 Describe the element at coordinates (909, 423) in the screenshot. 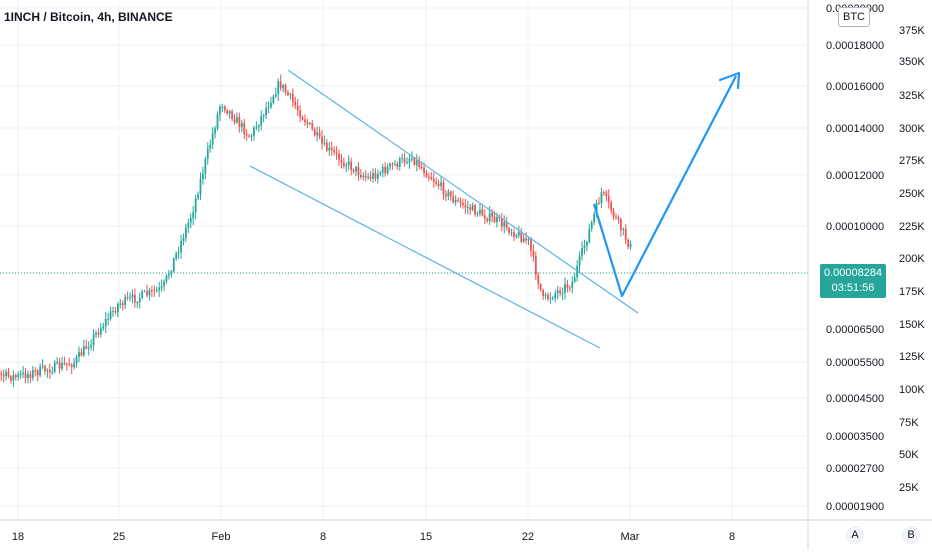

I see `usd-tick-label: 75K` at that location.